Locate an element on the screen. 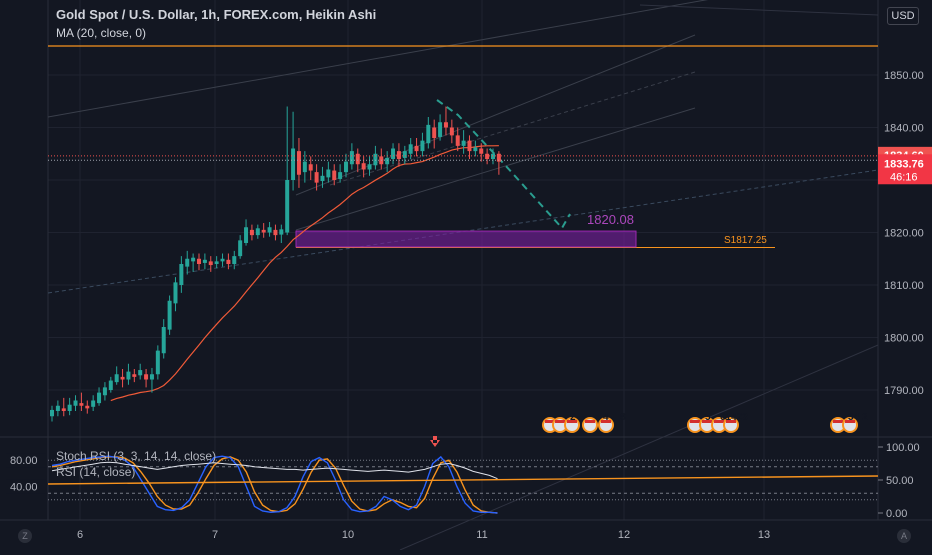  supply-demand-zone is located at coordinates (466, 239).